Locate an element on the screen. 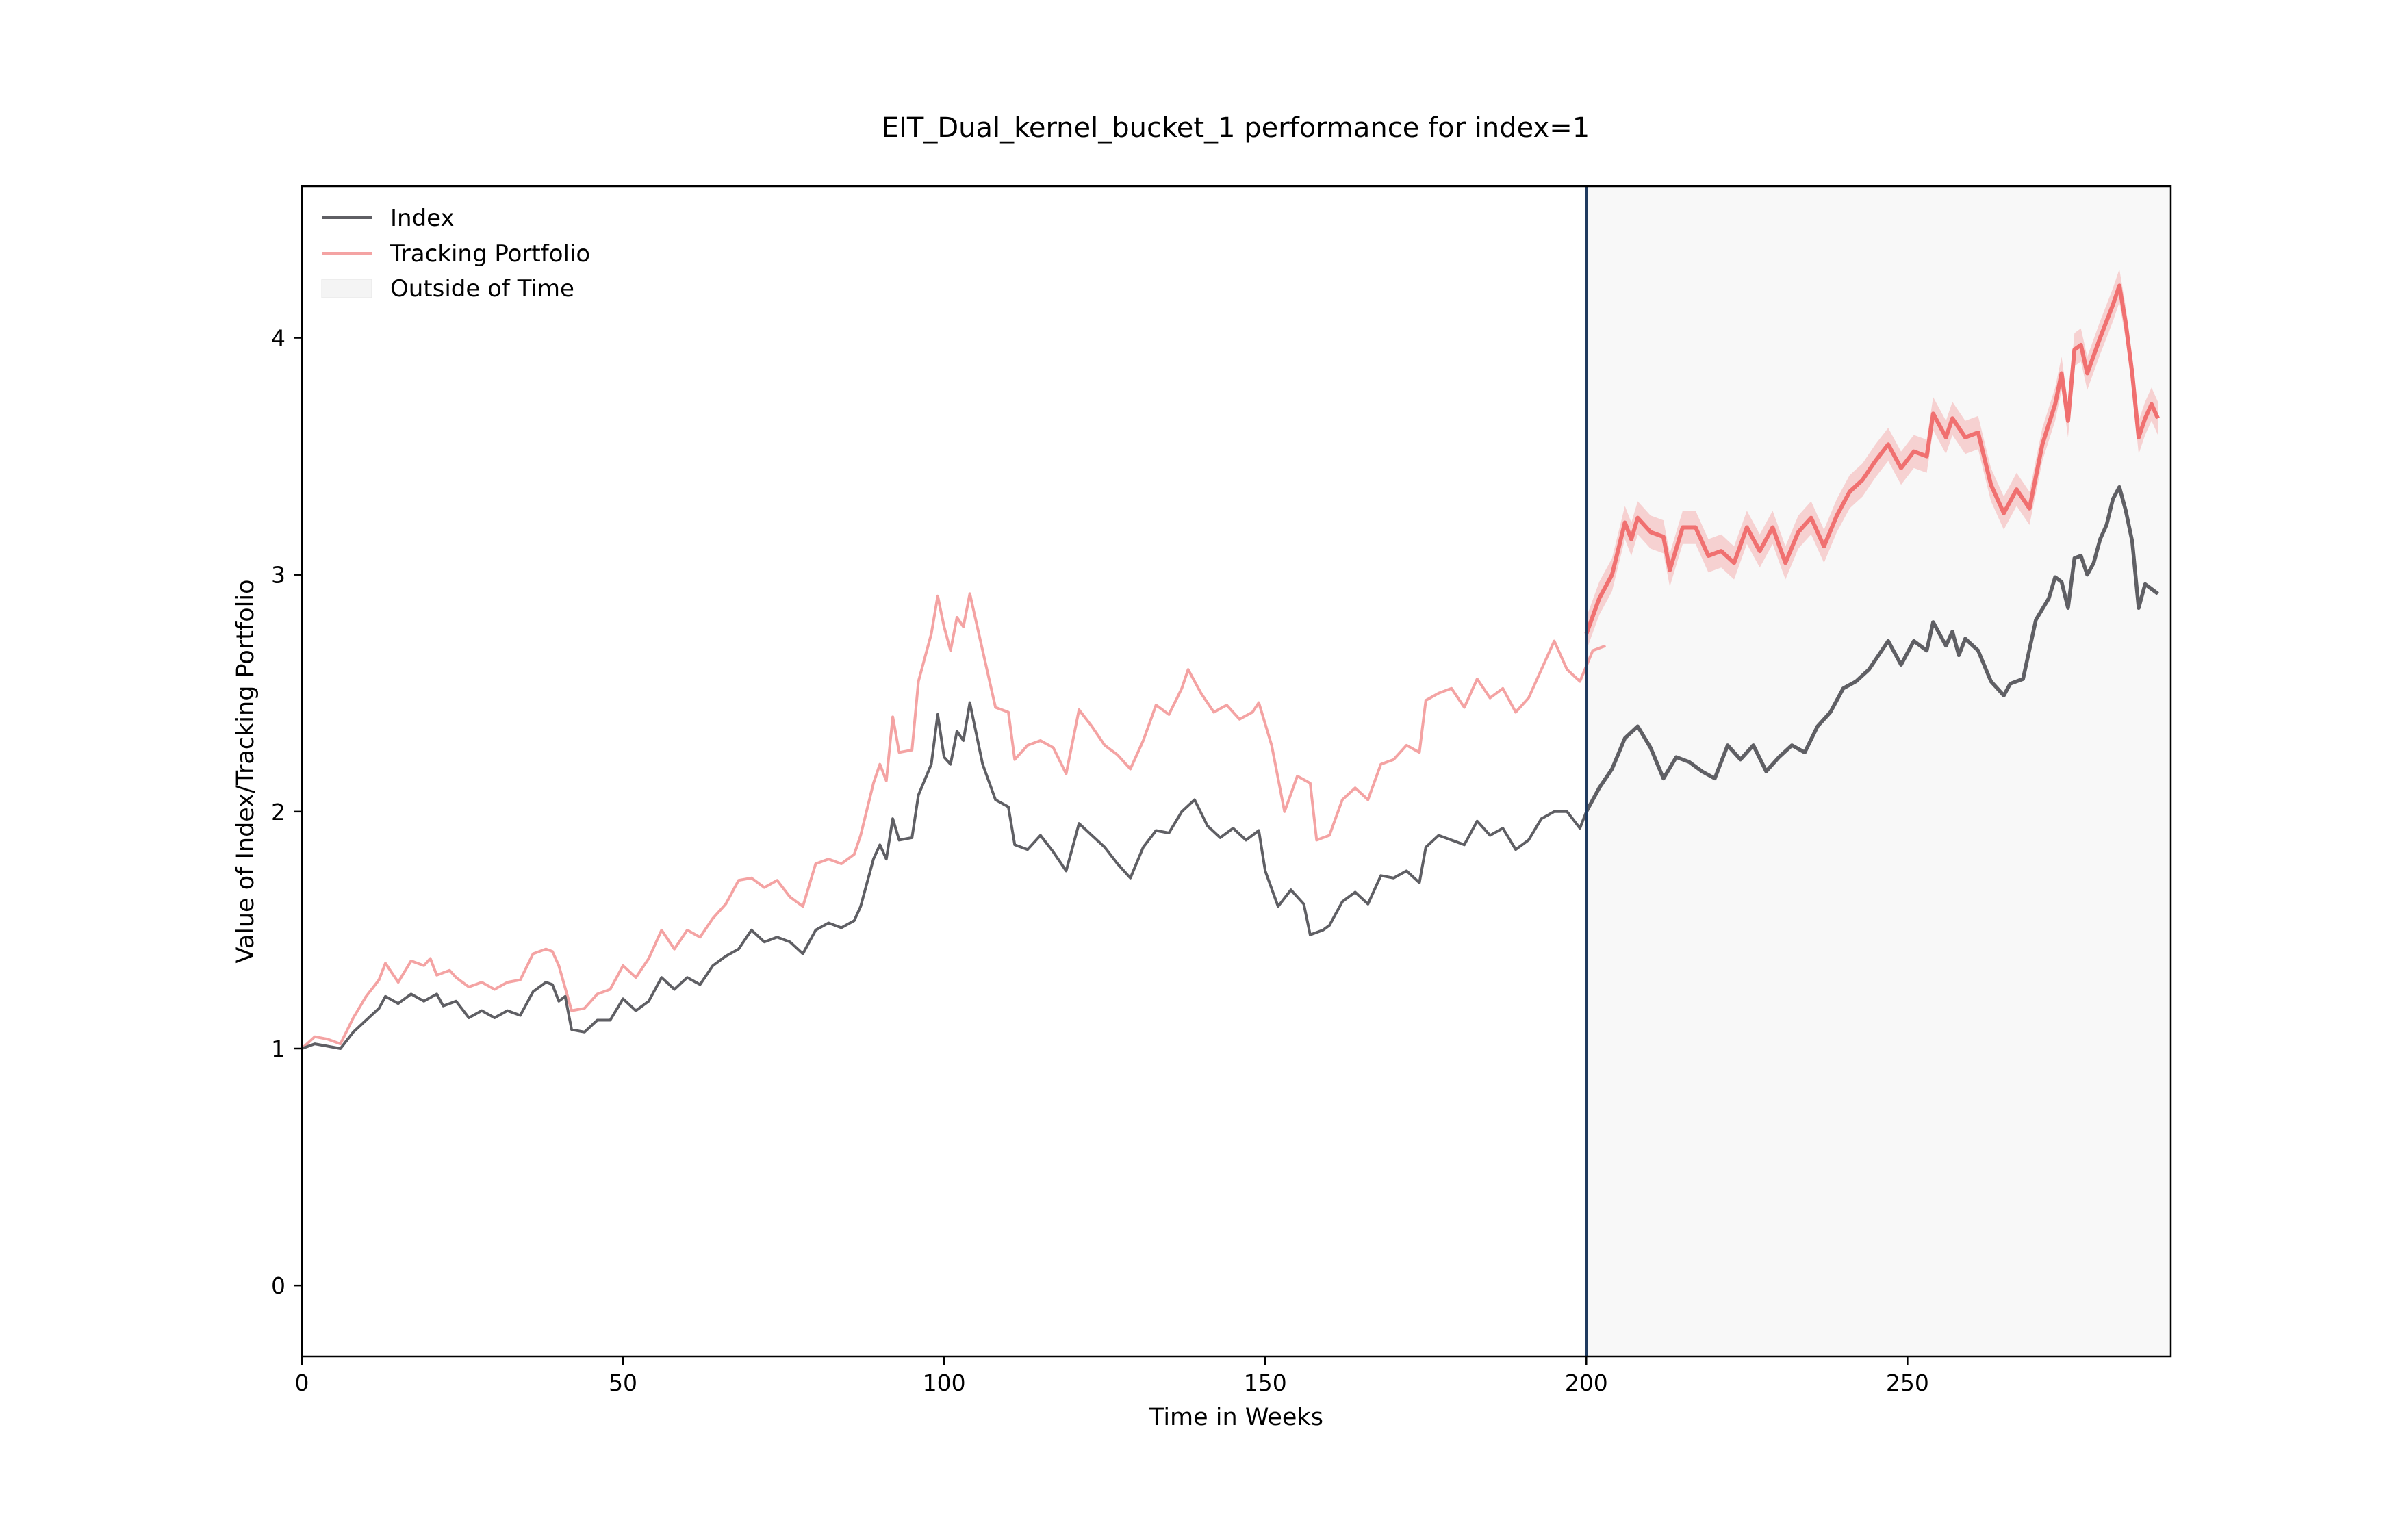 The width and height of the screenshot is (2396, 1540). x-axis-ticks: 0 50 100 150 200 250 is located at coordinates (1112, 1376).